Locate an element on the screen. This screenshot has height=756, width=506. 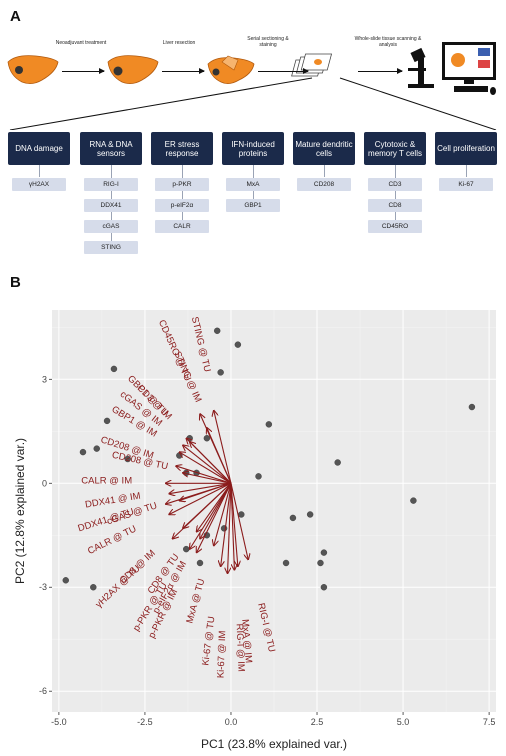
loading-label: CALR @ IM is located at coordinates (106, 480).